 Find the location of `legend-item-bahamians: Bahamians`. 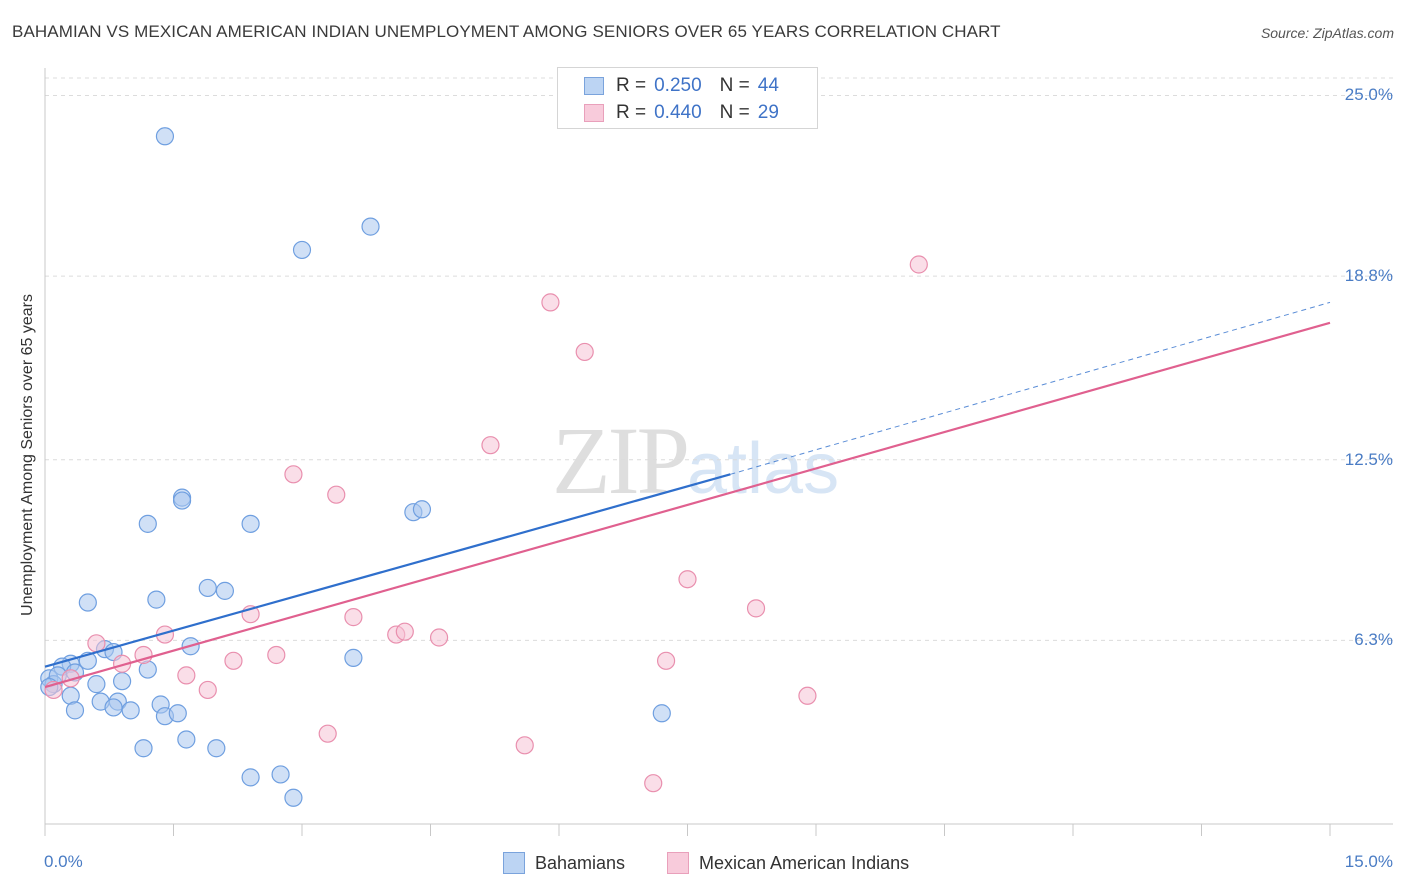

legend-item-bahamians: Bahamians is located at coordinates (564, 863).